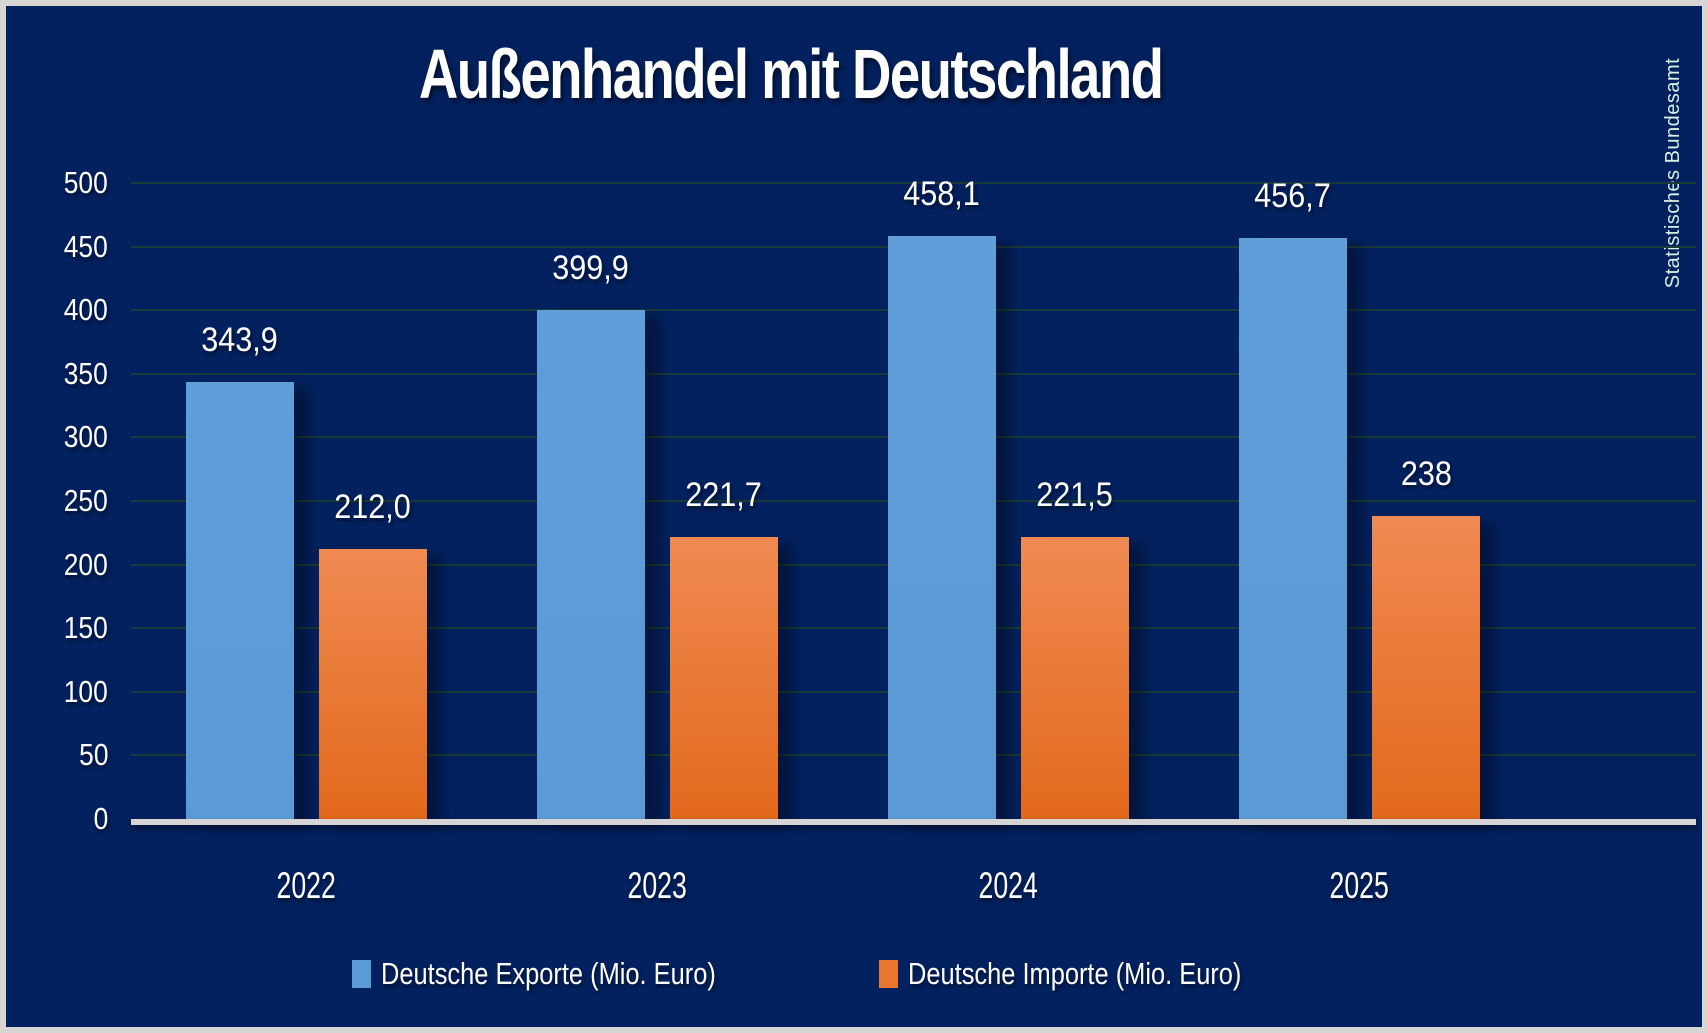  What do you see at coordinates (86, 246) in the screenshot?
I see `y-axis-tick-label: 450` at bounding box center [86, 246].